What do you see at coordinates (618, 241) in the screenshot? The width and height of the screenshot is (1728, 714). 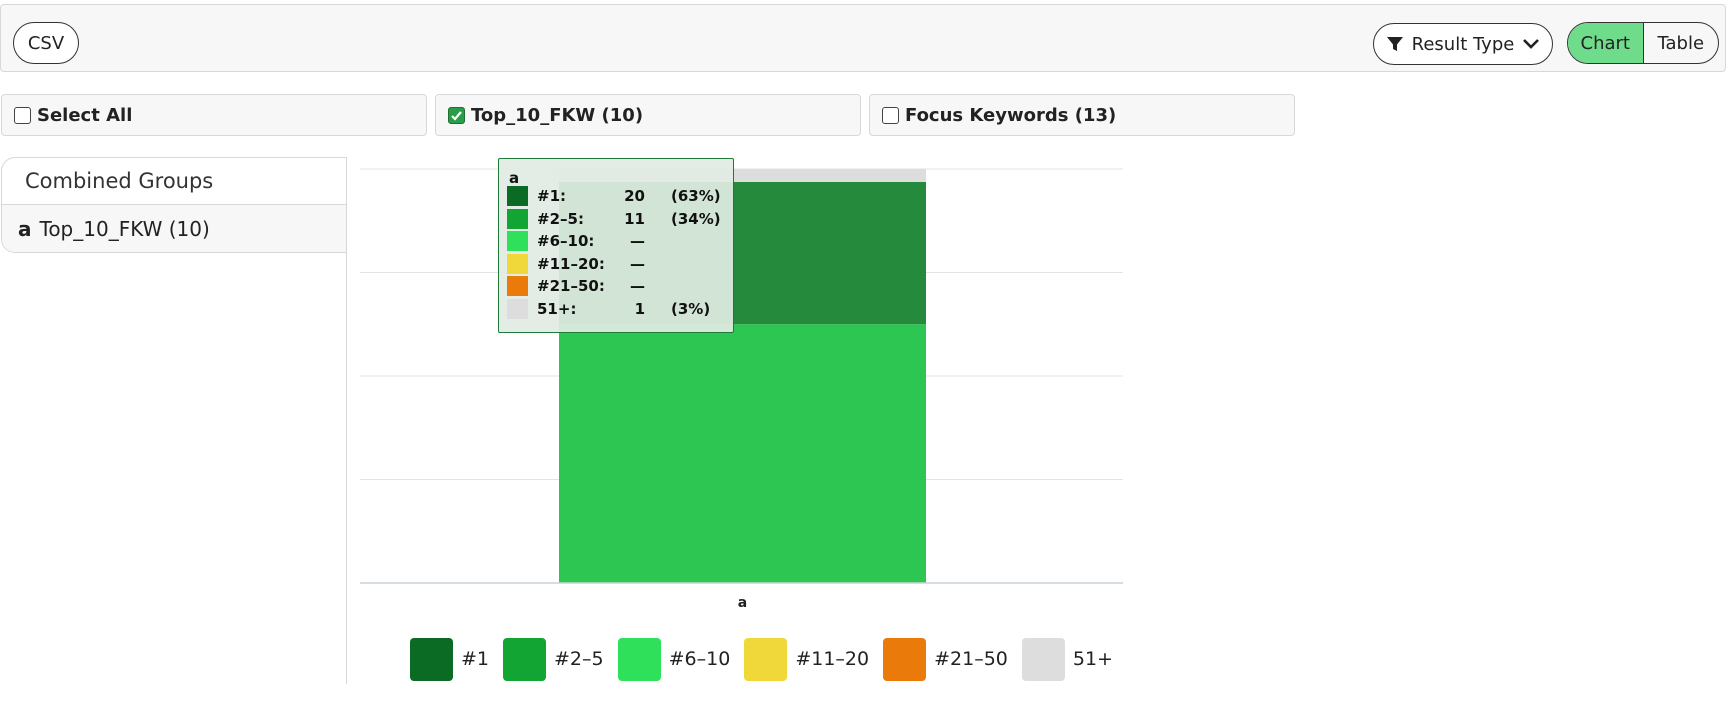 I see `tooltip-row: #6–10: —` at bounding box center [618, 241].